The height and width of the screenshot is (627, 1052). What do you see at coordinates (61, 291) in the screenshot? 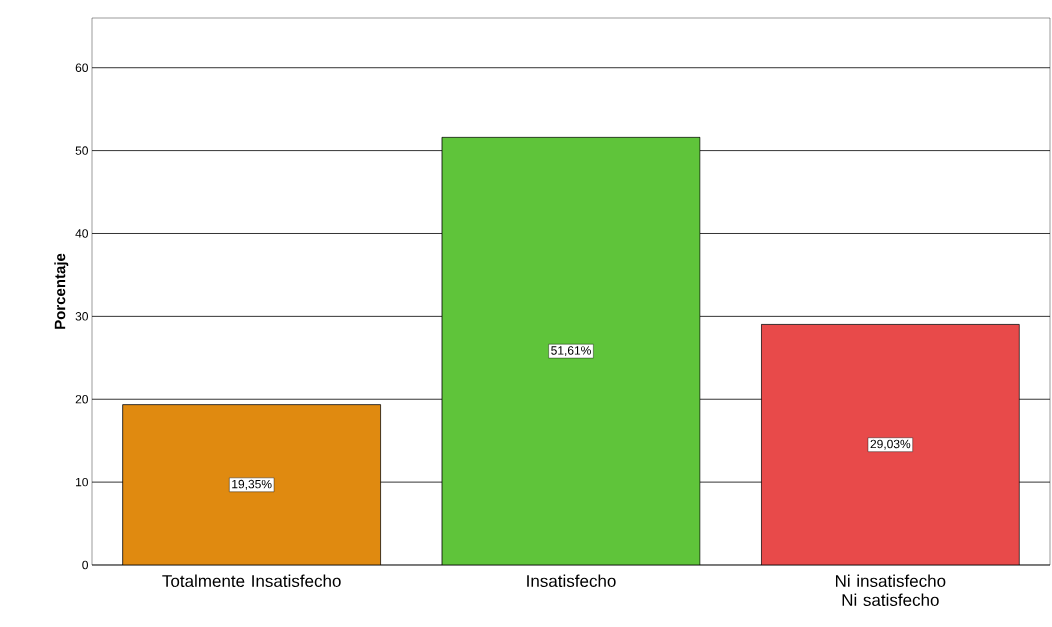
I see `y-axis-title: Porcentaje` at bounding box center [61, 291].